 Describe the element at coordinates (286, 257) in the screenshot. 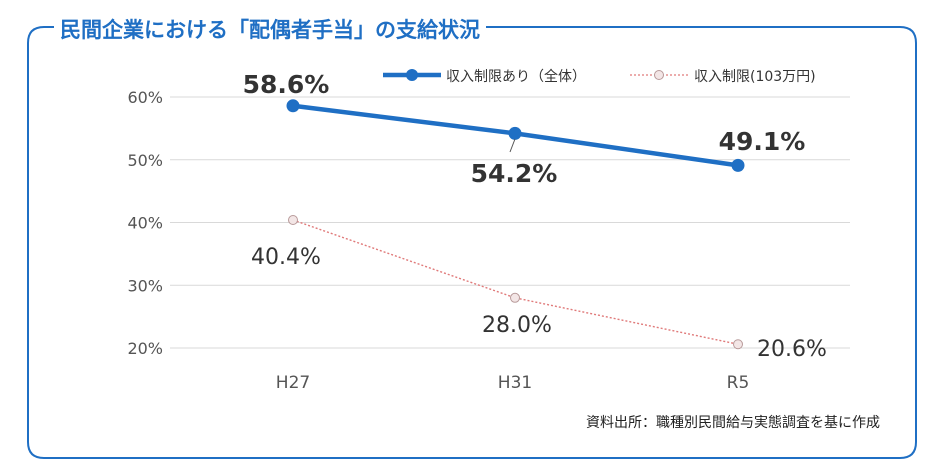

I see `data-label-103man: 40.4%` at that location.